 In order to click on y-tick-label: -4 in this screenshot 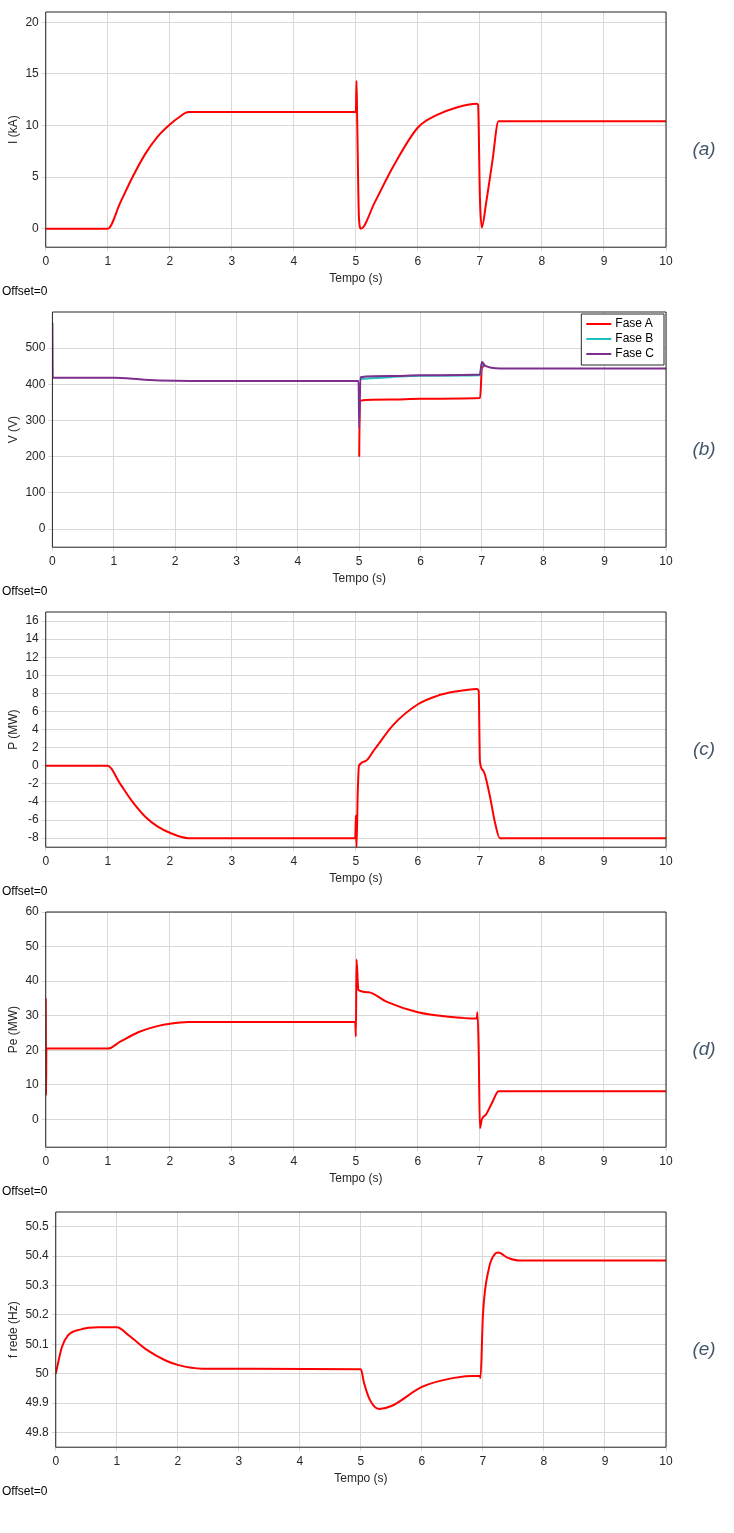, I will do `click(34, 801)`.